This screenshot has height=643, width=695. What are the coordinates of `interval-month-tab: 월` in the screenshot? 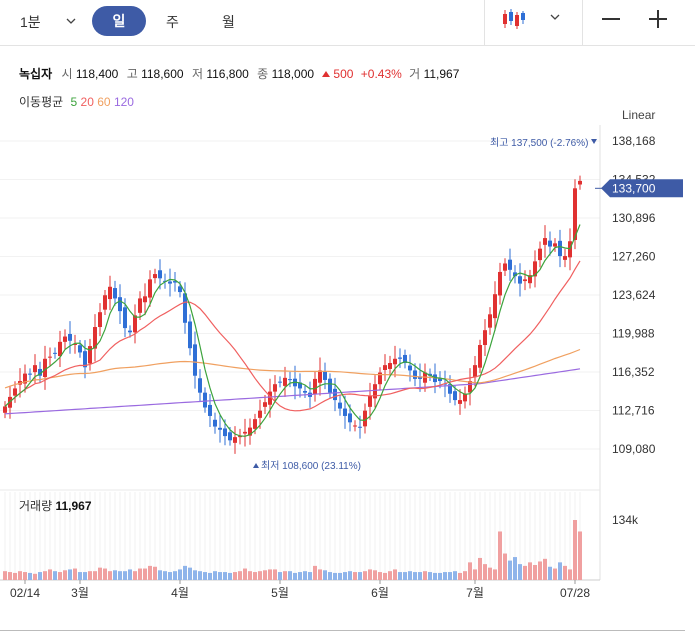 It's located at (228, 22).